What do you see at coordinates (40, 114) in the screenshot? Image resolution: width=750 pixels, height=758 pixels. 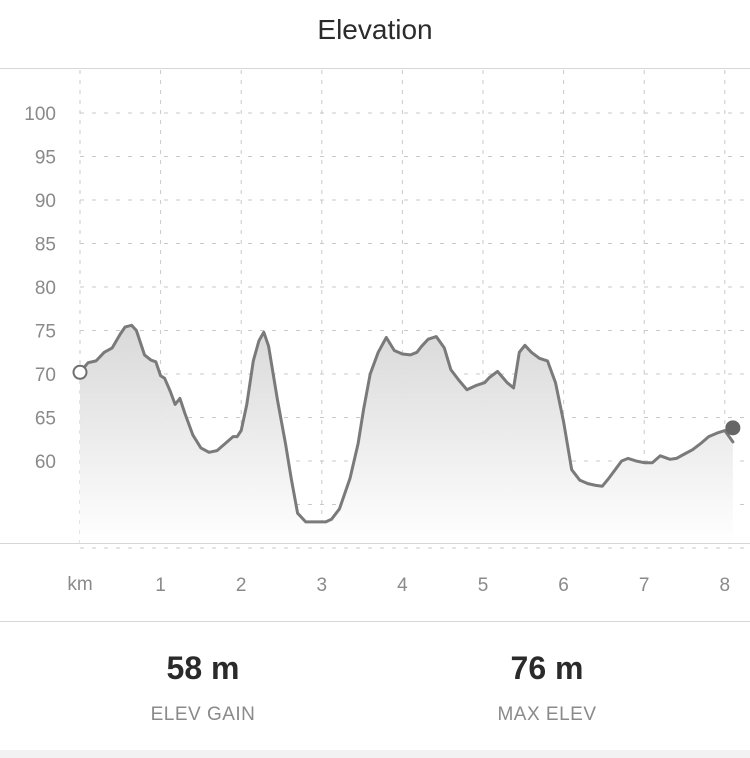 I see `y-tick-label: 100` at bounding box center [40, 114].